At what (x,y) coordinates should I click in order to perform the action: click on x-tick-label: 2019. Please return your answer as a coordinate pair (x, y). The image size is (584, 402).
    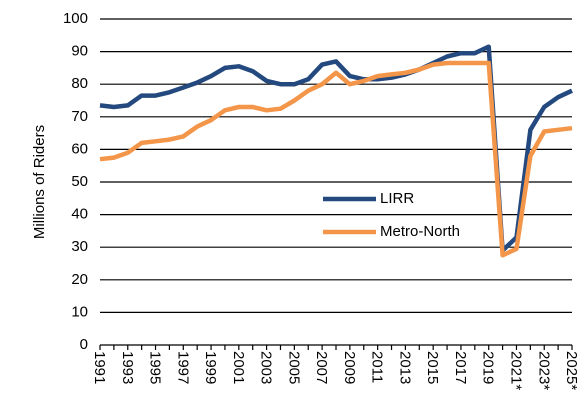
    Looking at the image, I should click on (488, 367).